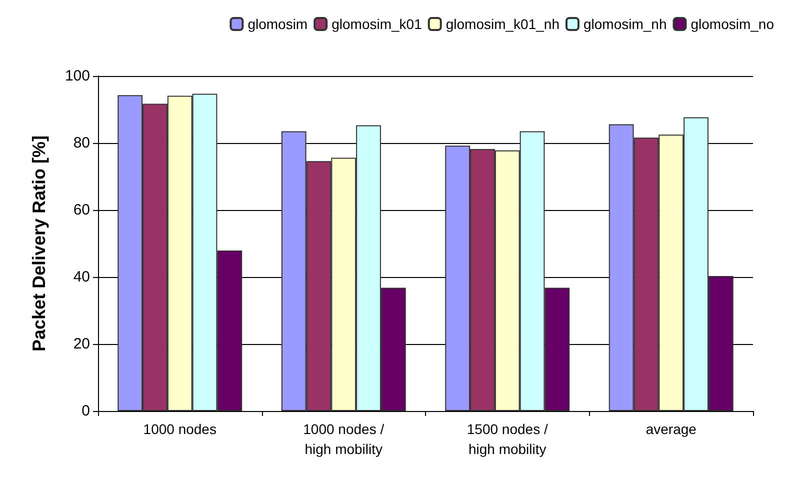 The height and width of the screenshot is (489, 791). Describe the element at coordinates (81, 143) in the screenshot. I see `y-tick-label: 80` at that location.